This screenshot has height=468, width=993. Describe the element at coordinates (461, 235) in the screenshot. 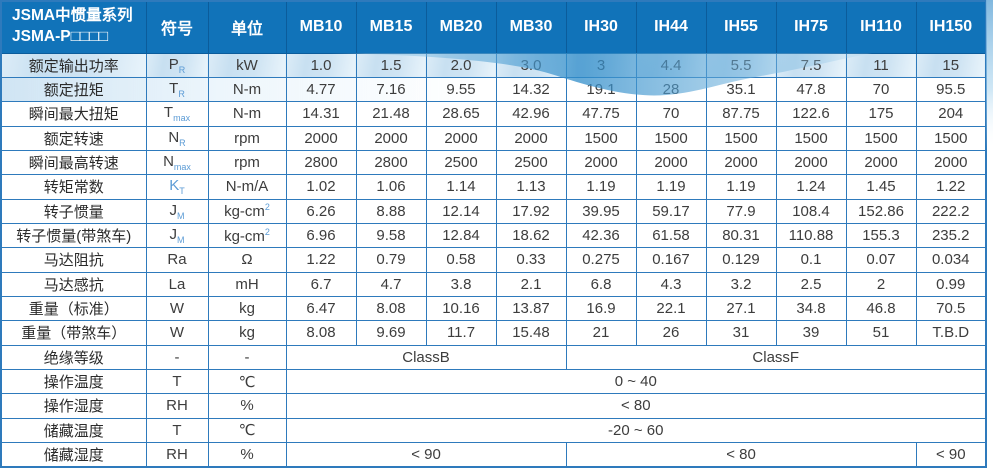

I see `value-cell: 12.84` at that location.